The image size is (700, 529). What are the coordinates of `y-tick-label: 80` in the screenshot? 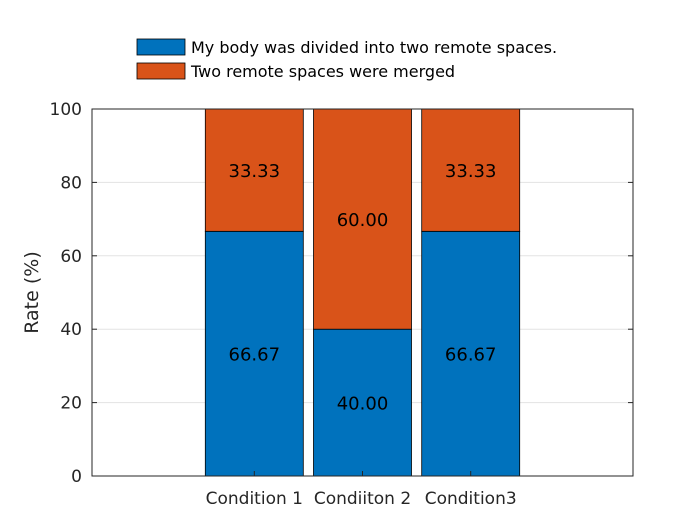 It's located at (71, 183).